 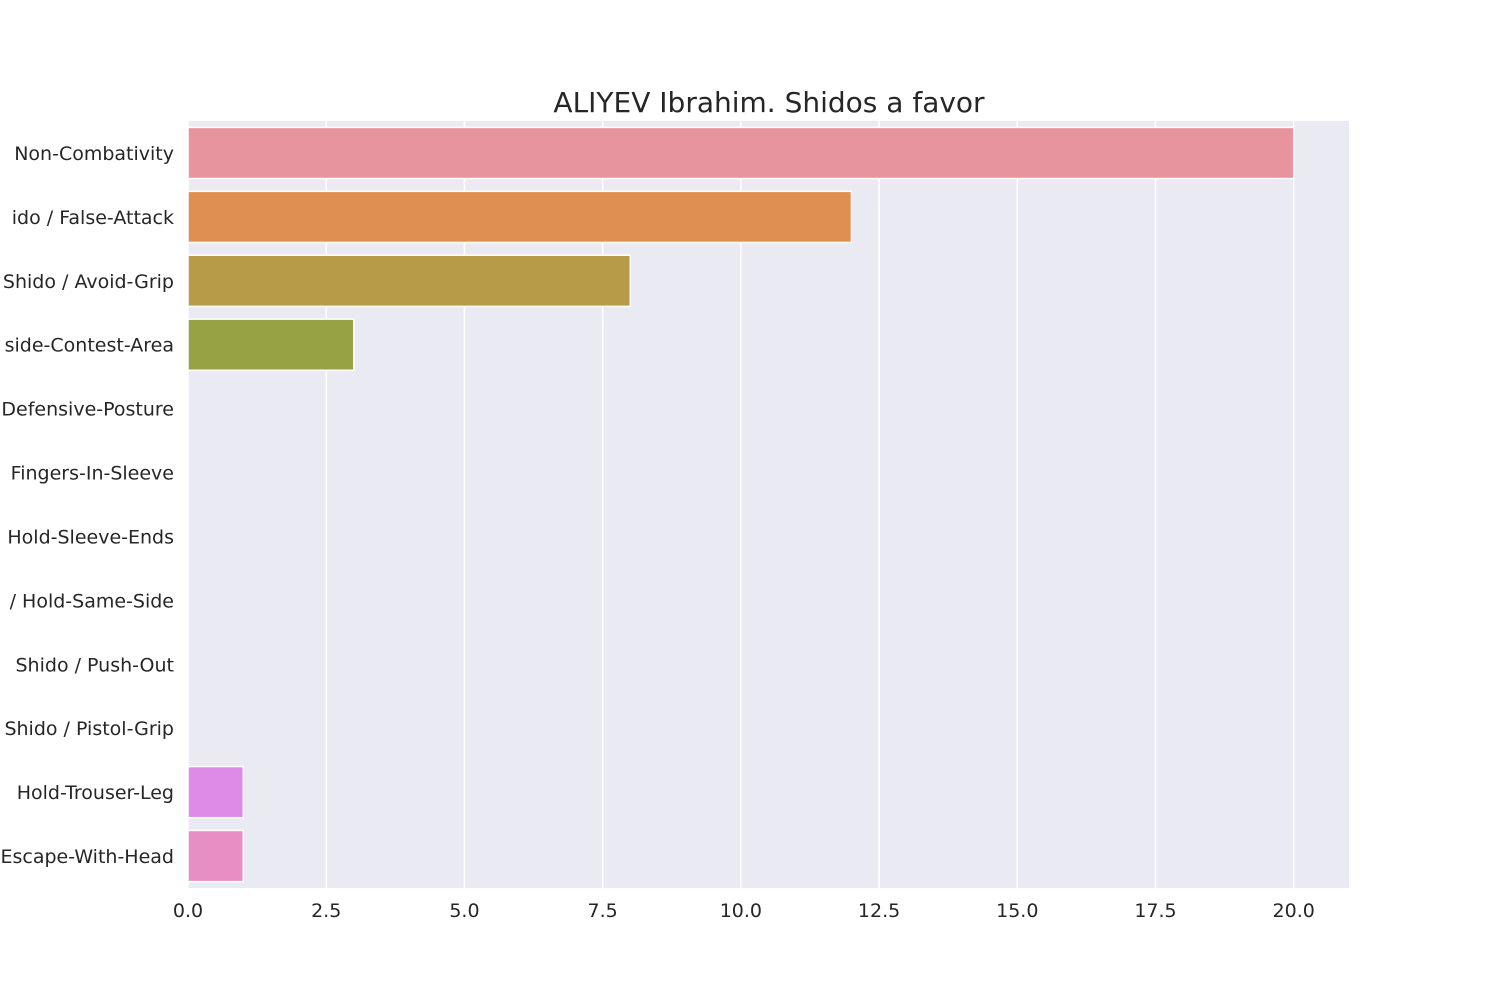 What do you see at coordinates (94, 154) in the screenshot?
I see `y-tick-label: Non-Combativity` at bounding box center [94, 154].